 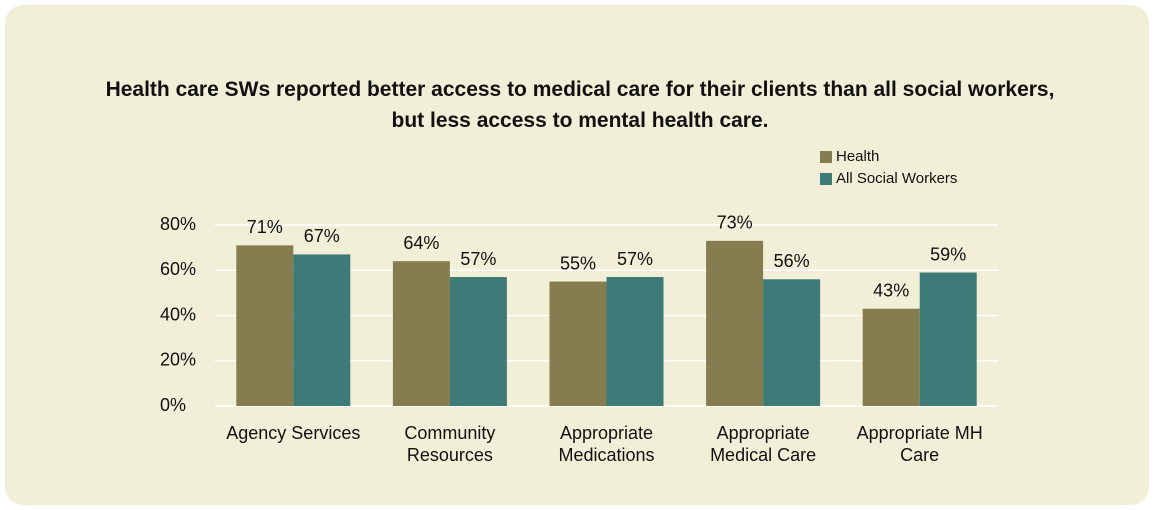 What do you see at coordinates (421, 243) in the screenshot?
I see `data-label: 64%` at bounding box center [421, 243].